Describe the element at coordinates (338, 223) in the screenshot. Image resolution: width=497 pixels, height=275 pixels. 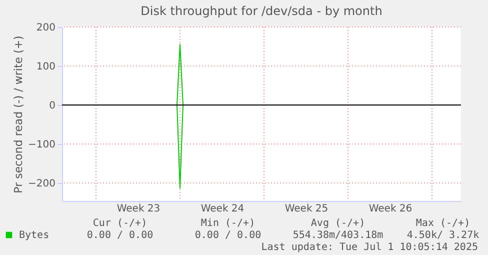
I see `text: Avg (-/+)` at that location.